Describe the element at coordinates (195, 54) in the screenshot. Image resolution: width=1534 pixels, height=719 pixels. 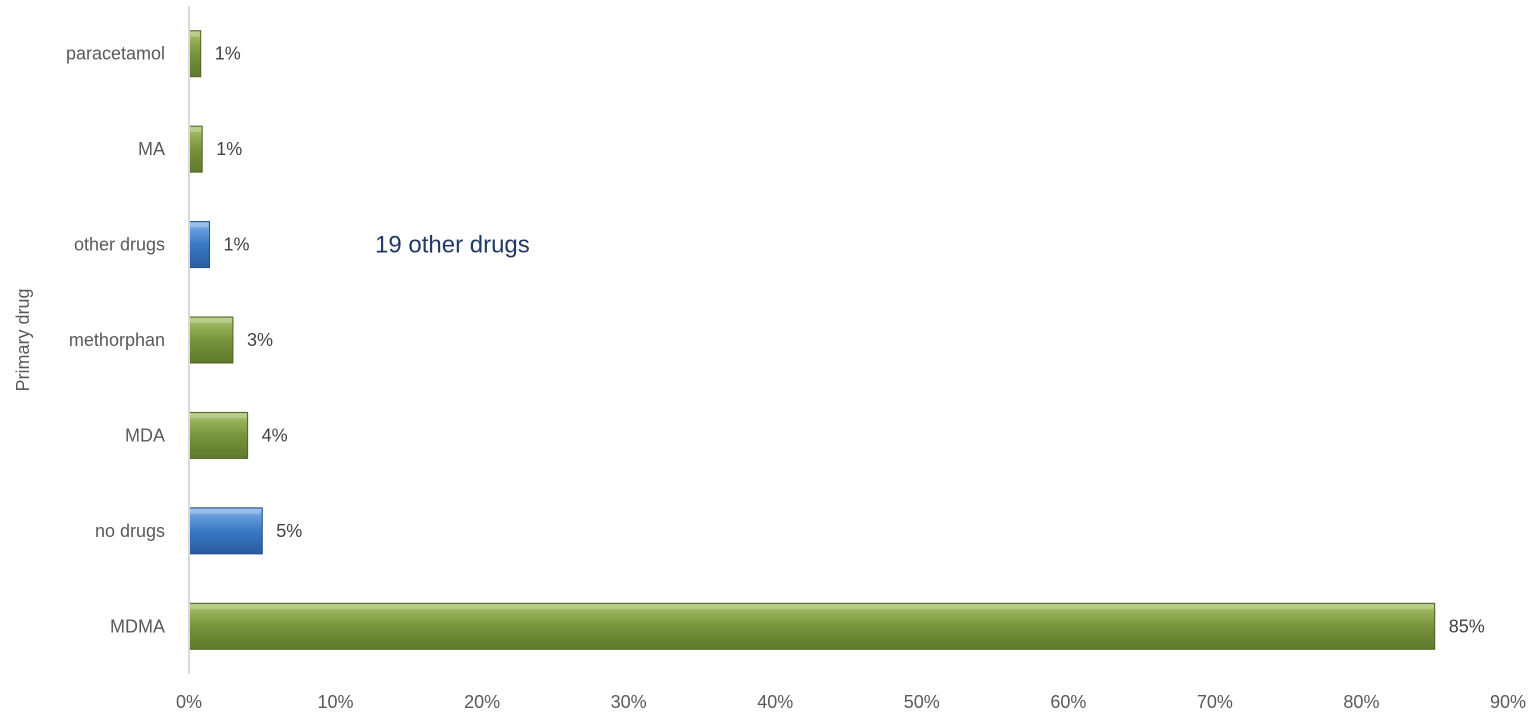
I see `bar-paracetamol` at that location.